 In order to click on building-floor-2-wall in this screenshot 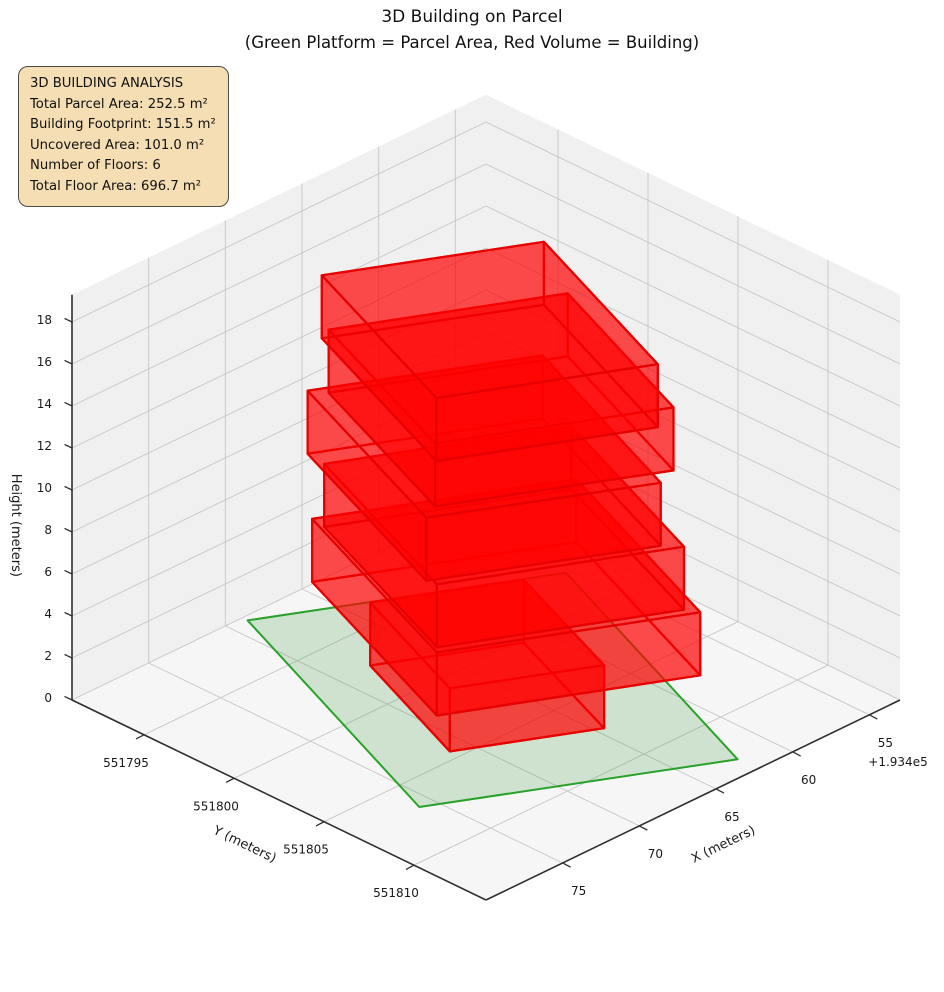, I will do `click(568, 664)`.